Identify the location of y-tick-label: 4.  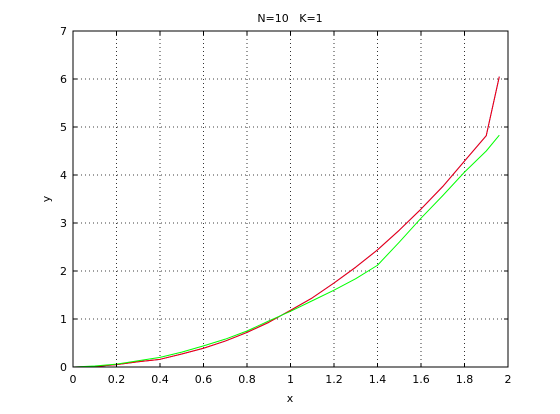
(63, 175).